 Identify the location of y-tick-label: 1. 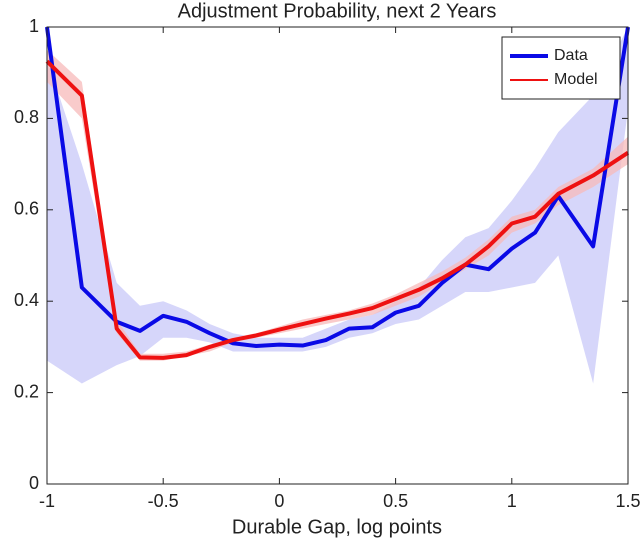
(34, 26).